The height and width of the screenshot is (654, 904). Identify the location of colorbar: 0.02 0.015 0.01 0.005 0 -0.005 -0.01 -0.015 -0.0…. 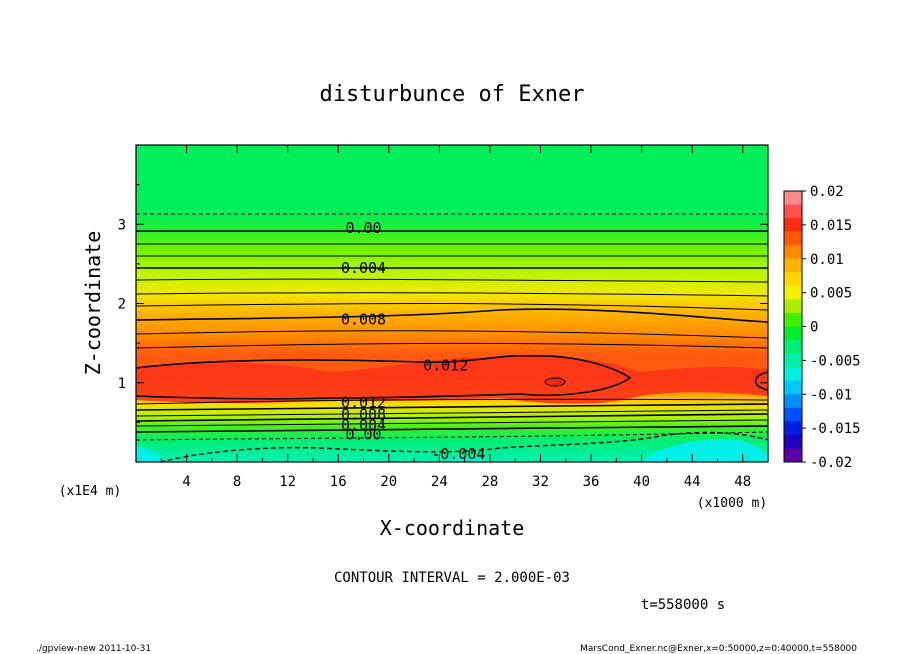
(822, 327).